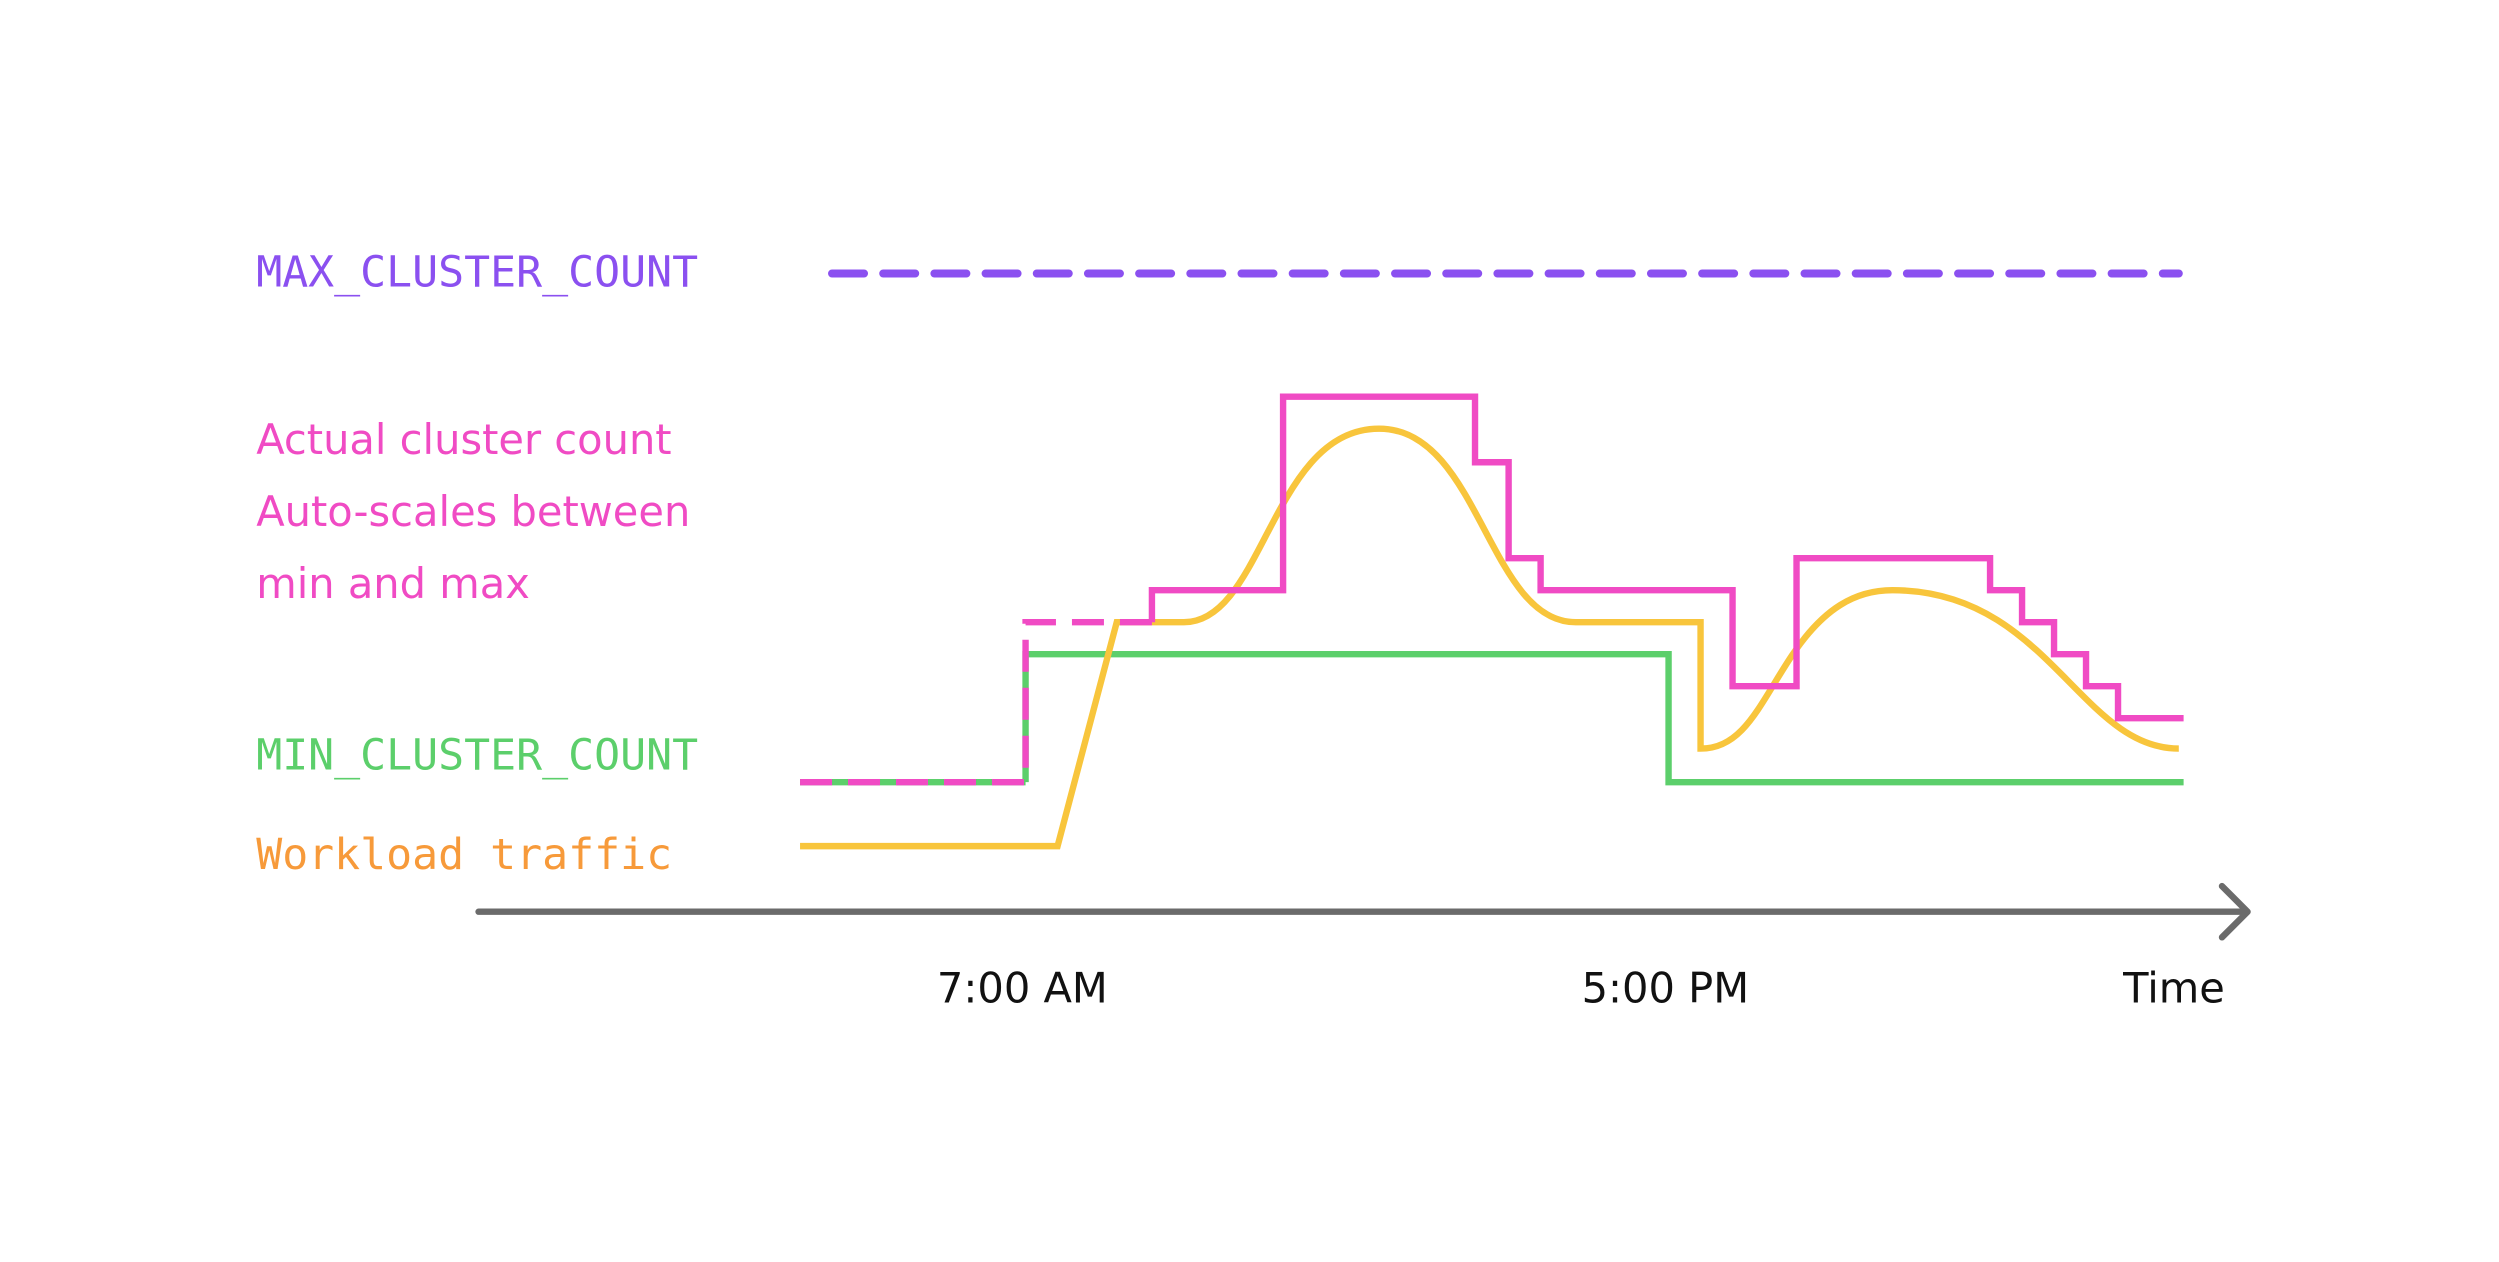 This screenshot has width=2499, height=1262. I want to click on actual-label: Actual cluster count, so click(463, 439).